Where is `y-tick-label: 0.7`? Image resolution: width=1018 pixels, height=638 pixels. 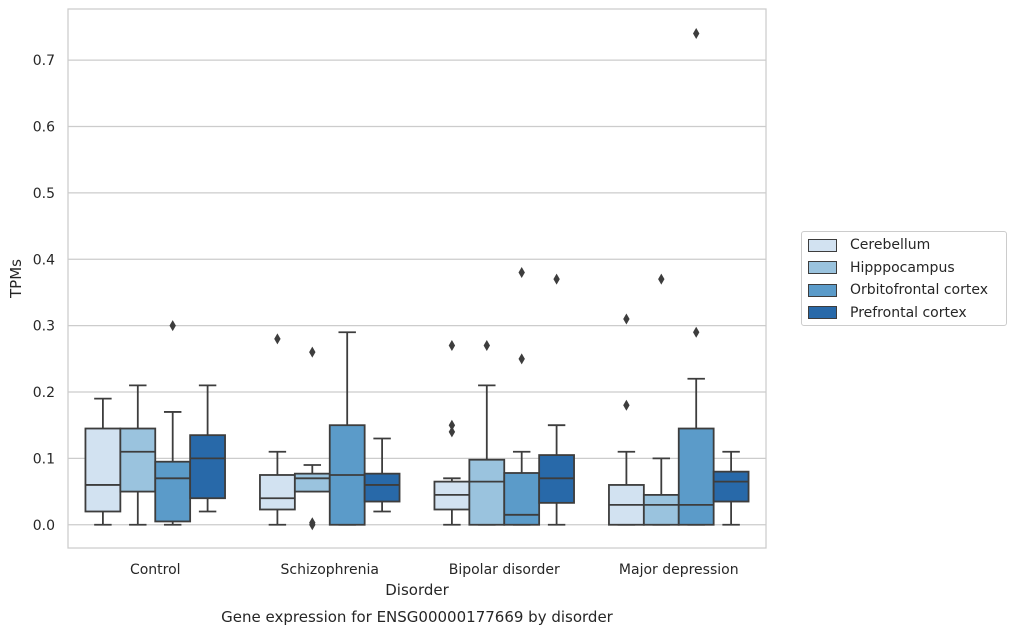 y-tick-label: 0.7 is located at coordinates (44, 61).